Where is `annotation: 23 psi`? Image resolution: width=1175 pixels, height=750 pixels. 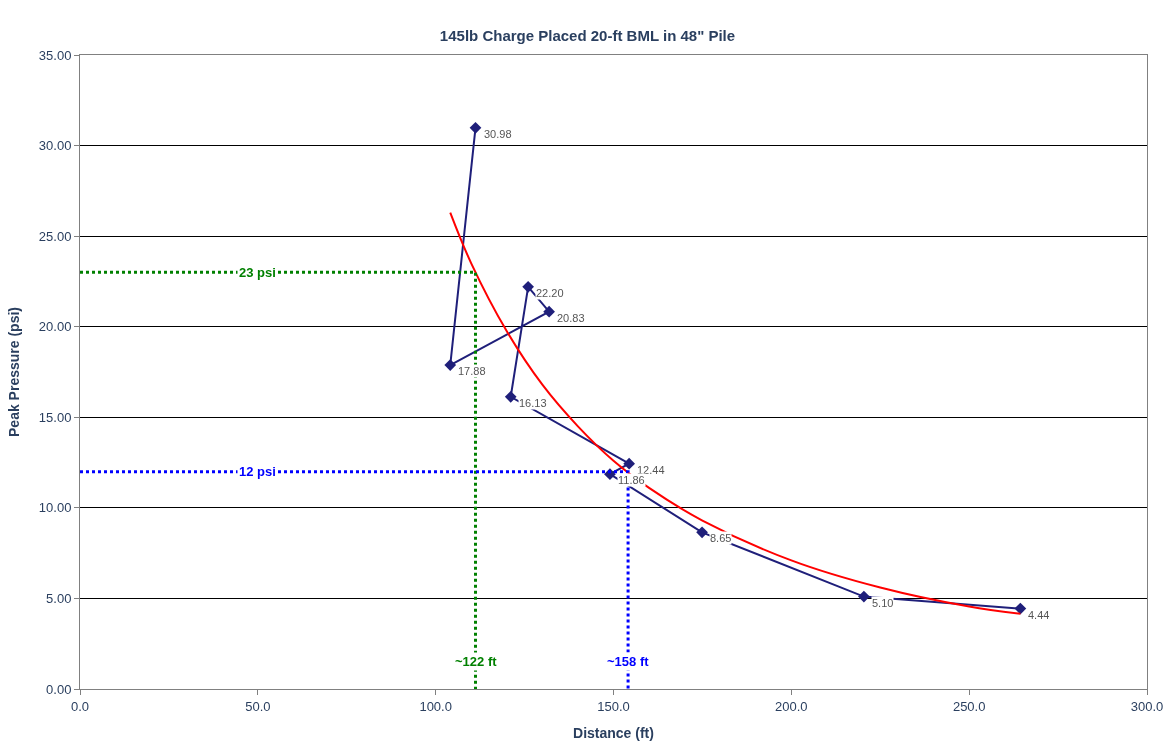
annotation: 23 psi is located at coordinates (257, 272).